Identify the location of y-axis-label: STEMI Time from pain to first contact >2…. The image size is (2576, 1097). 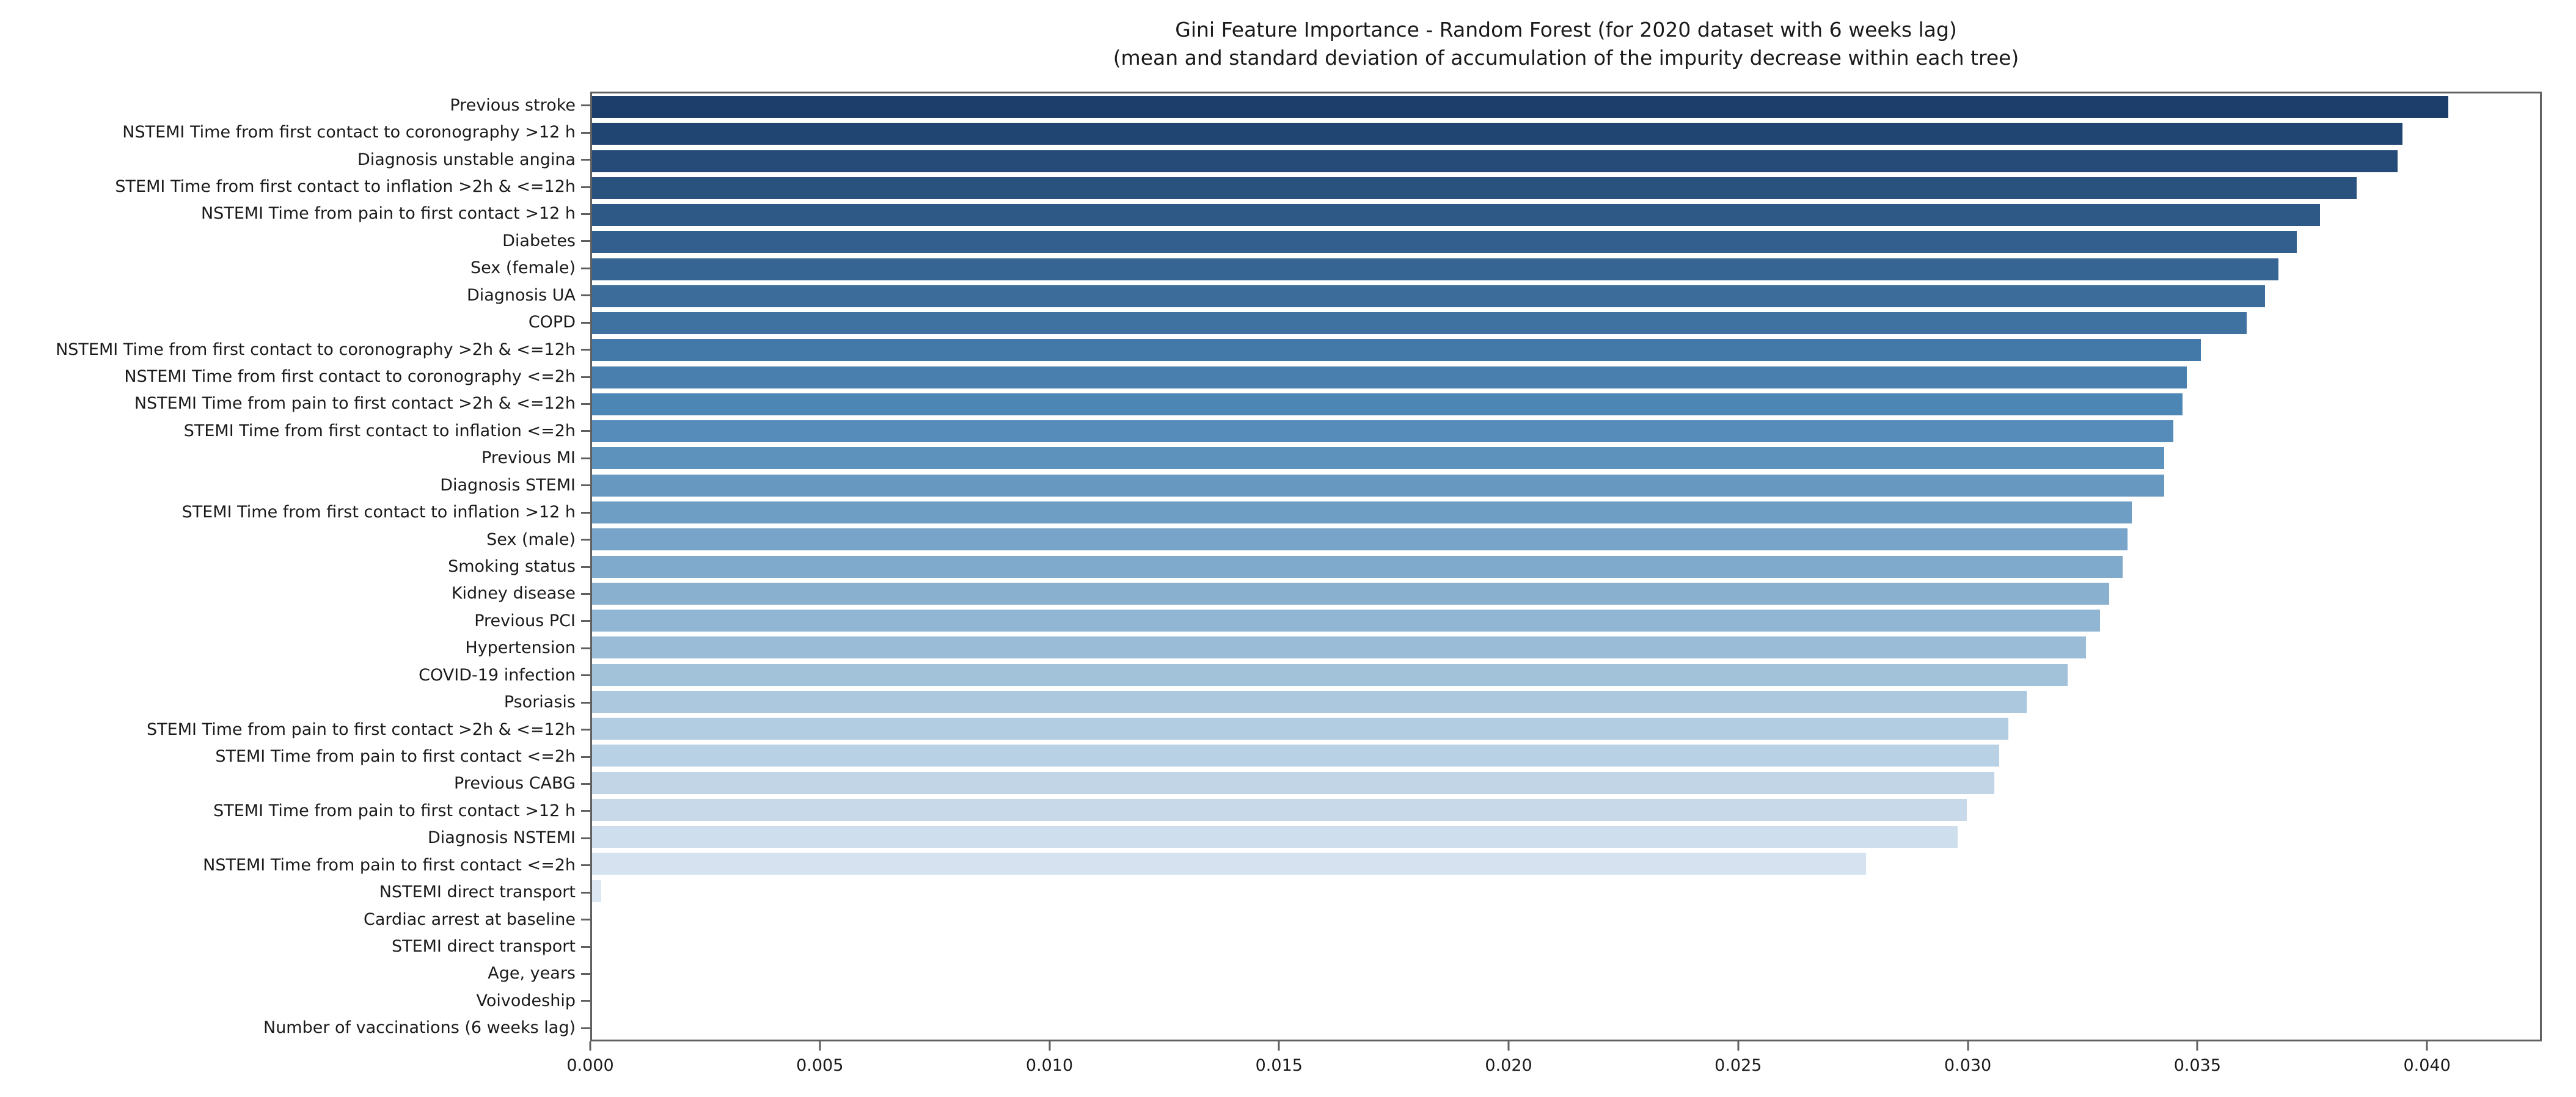
(361, 729).